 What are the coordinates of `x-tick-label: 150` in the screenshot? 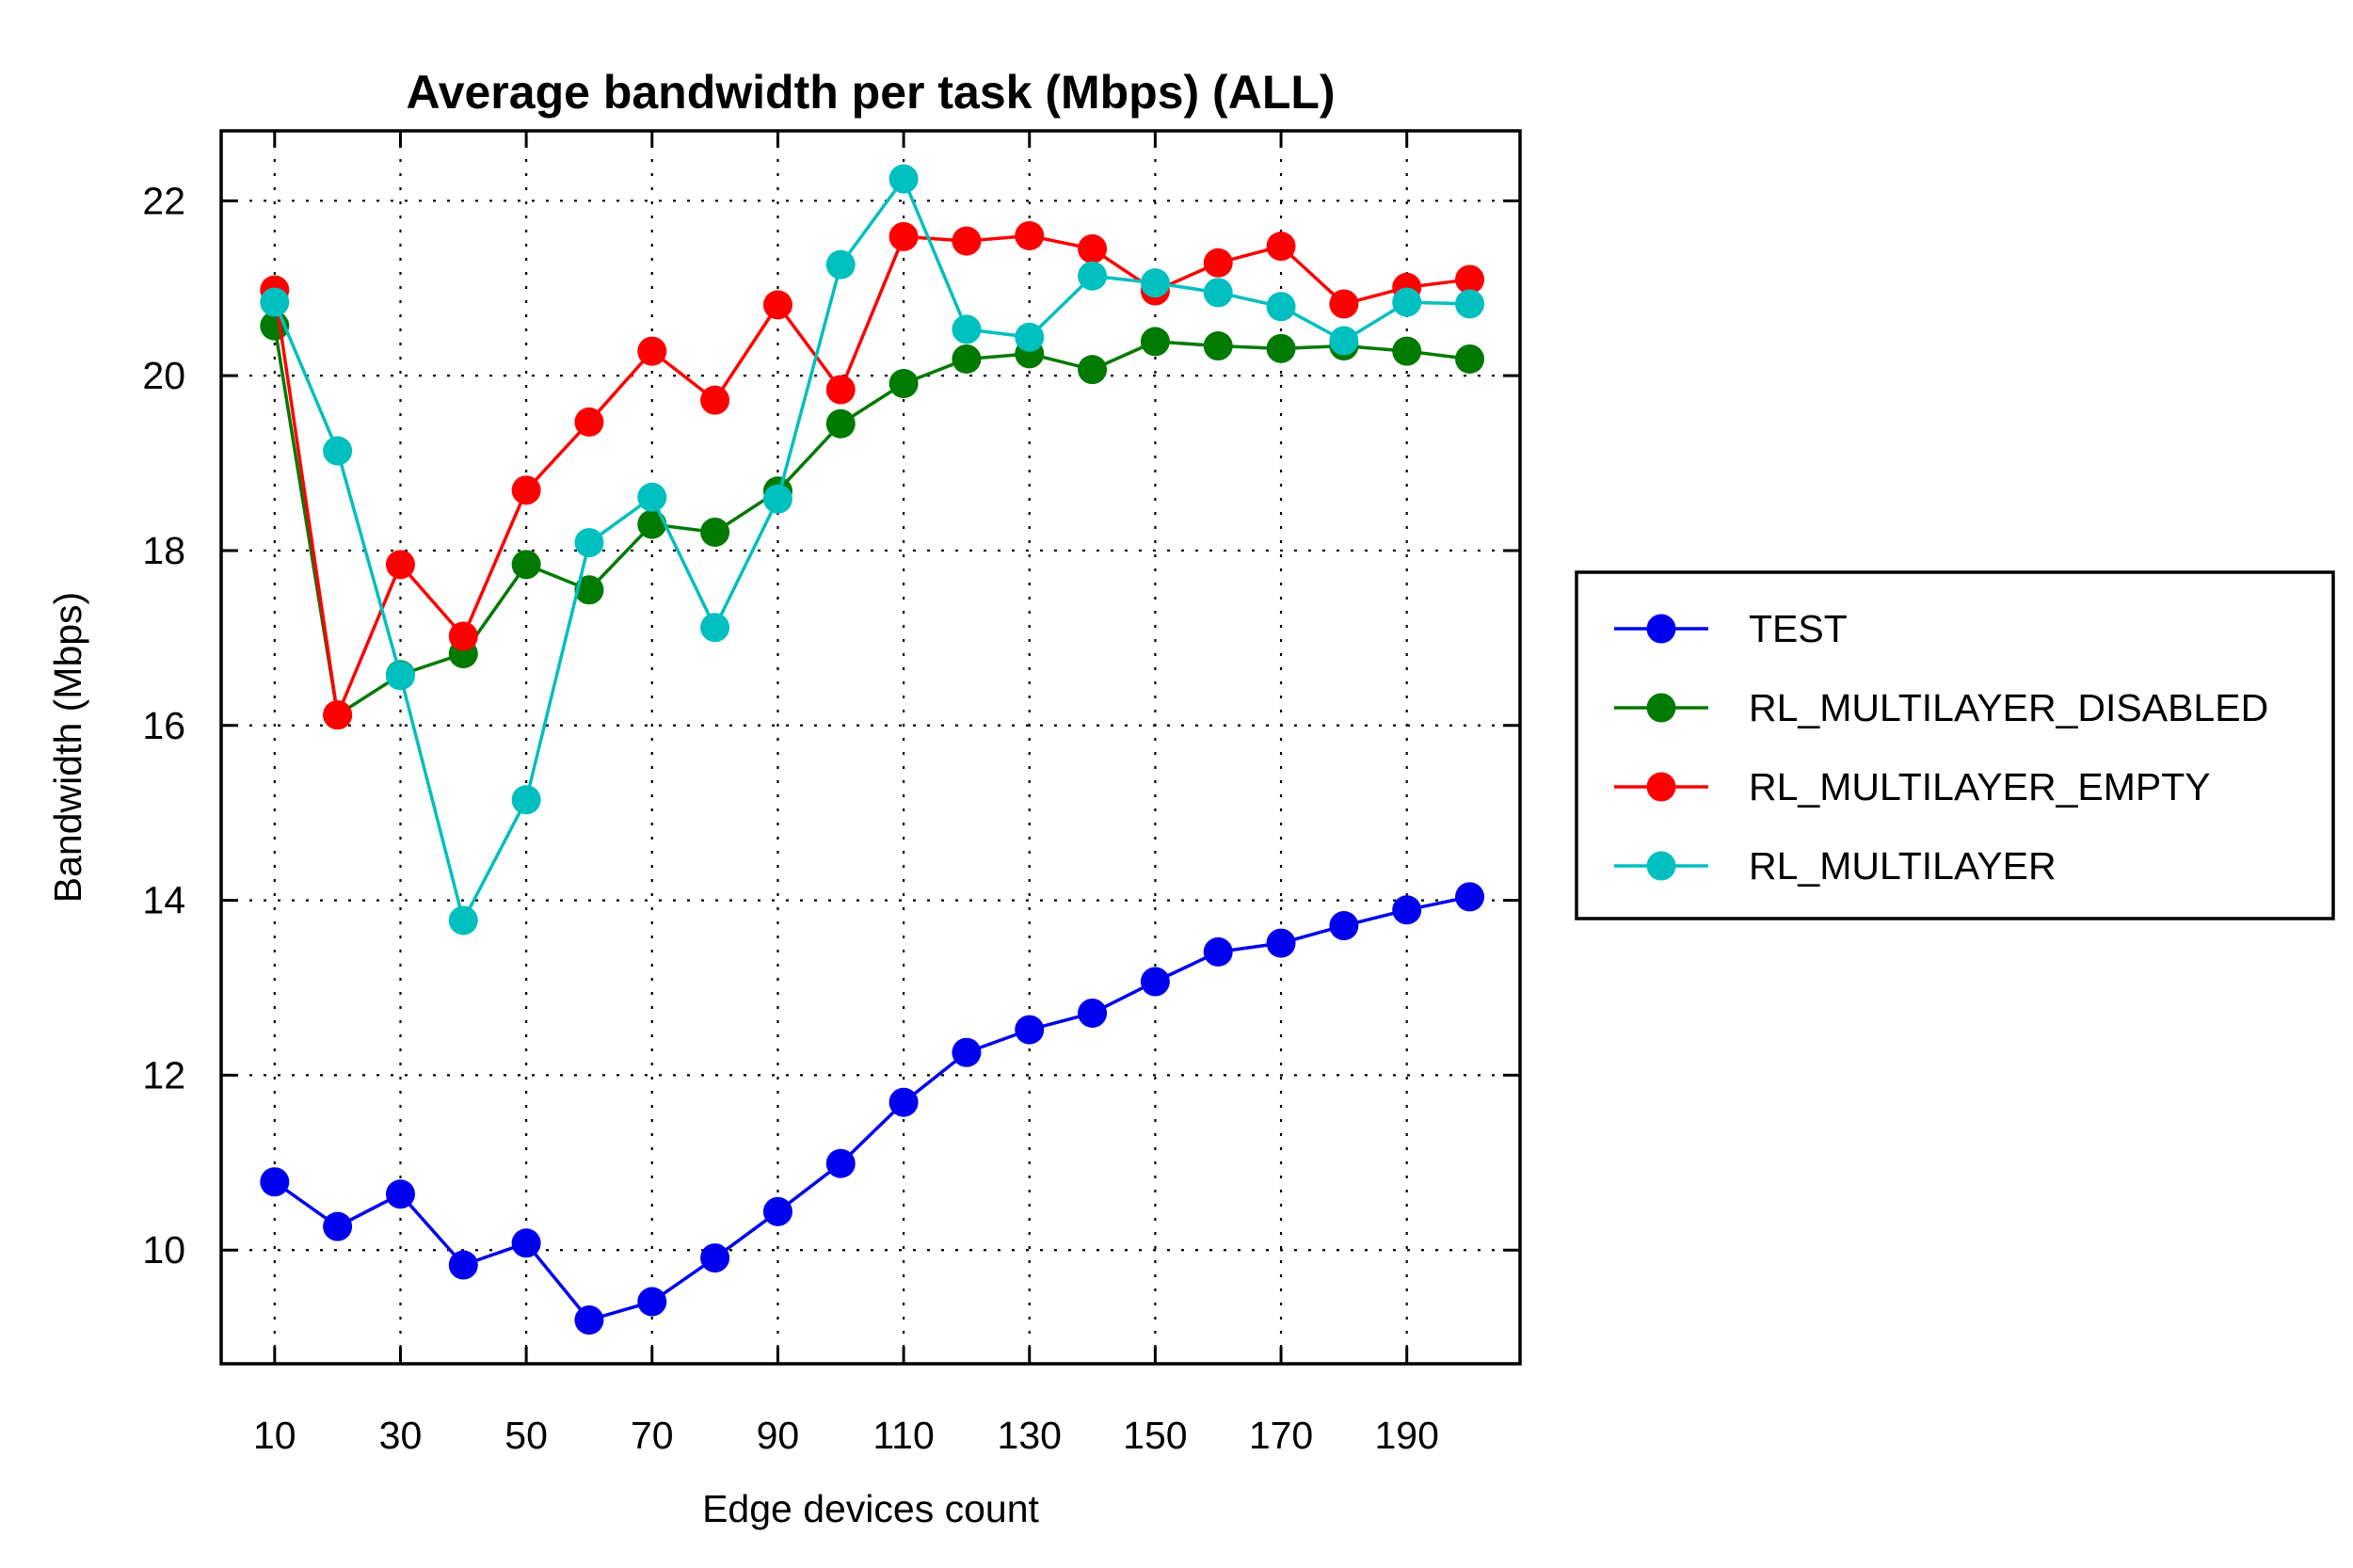 It's located at (1155, 1435).